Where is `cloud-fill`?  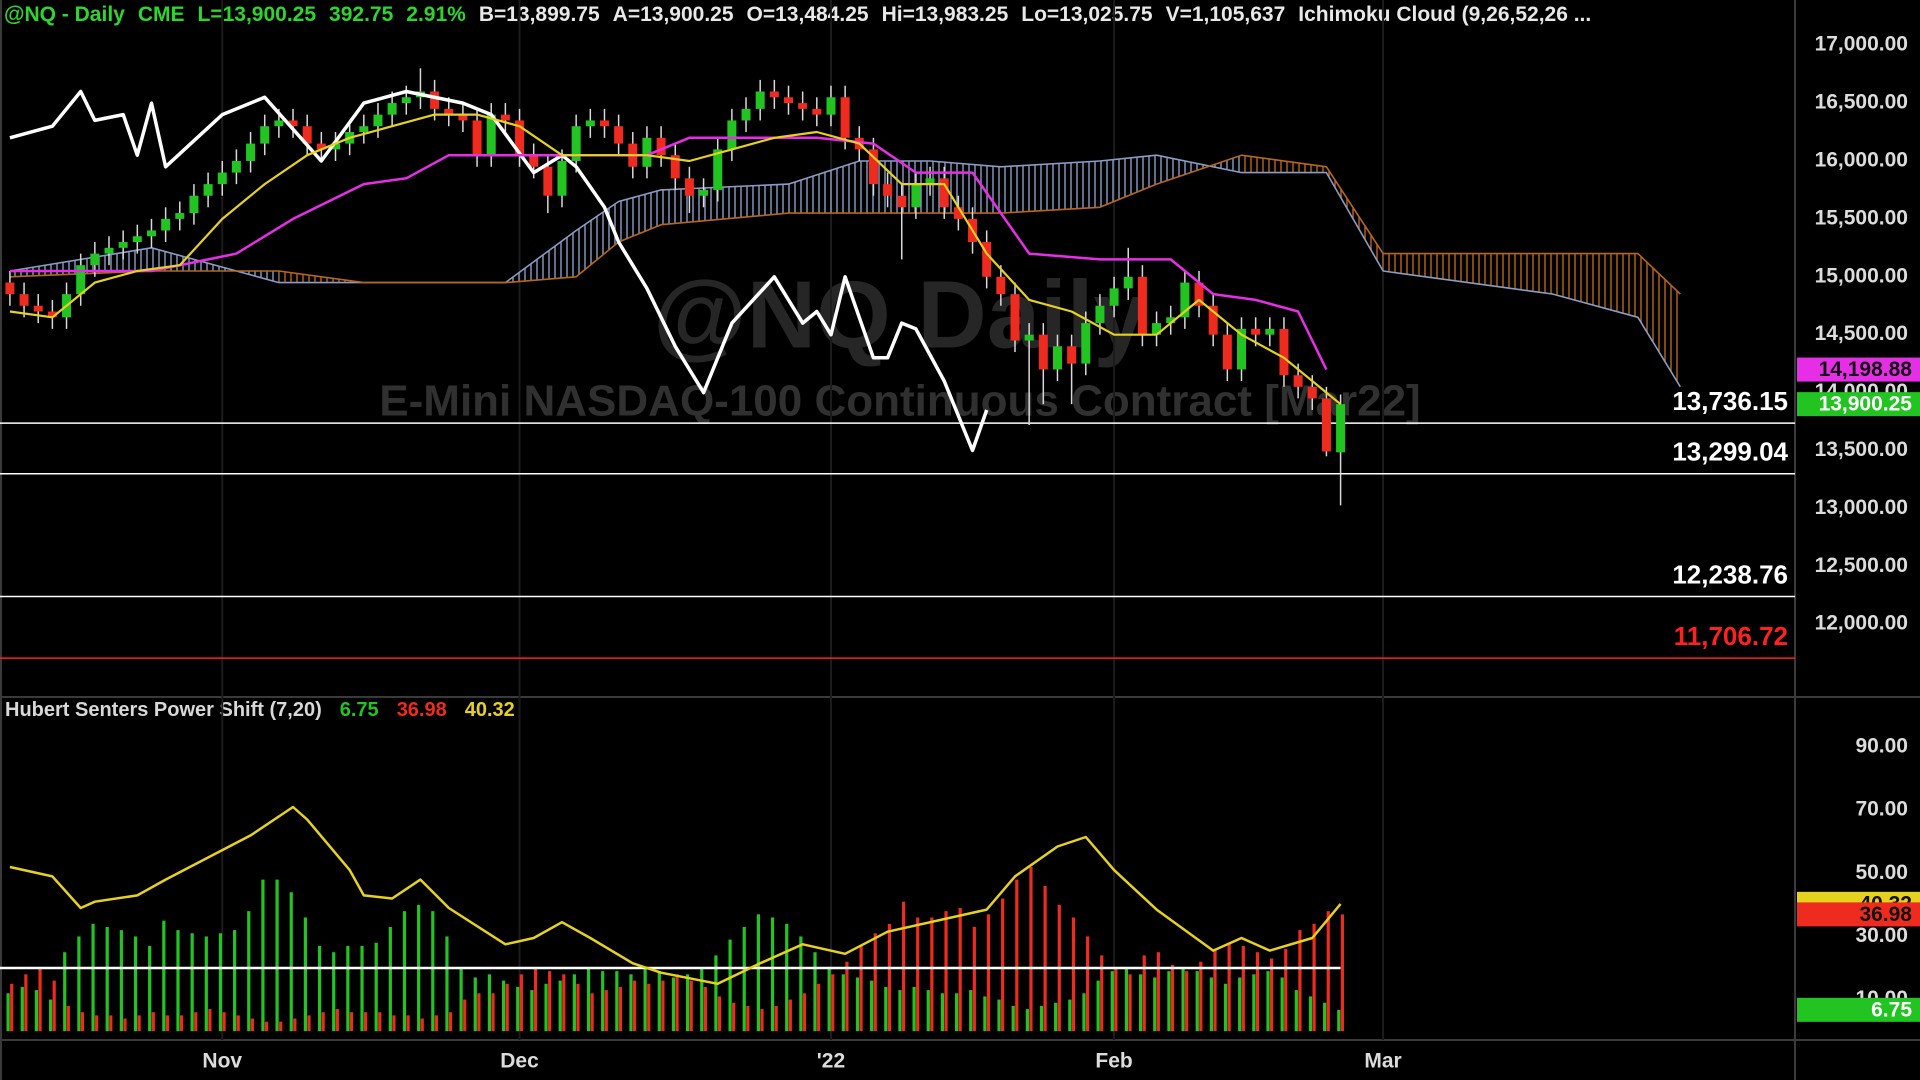
cloud-fill is located at coordinates (1128, 181).